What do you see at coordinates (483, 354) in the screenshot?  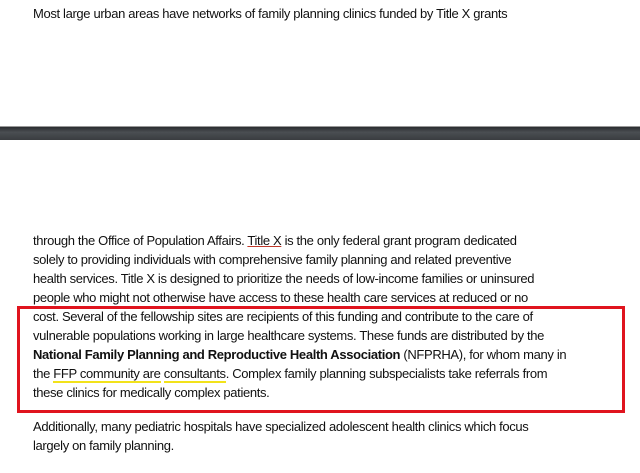 I see `text: (NFPRHA), for whom many in` at bounding box center [483, 354].